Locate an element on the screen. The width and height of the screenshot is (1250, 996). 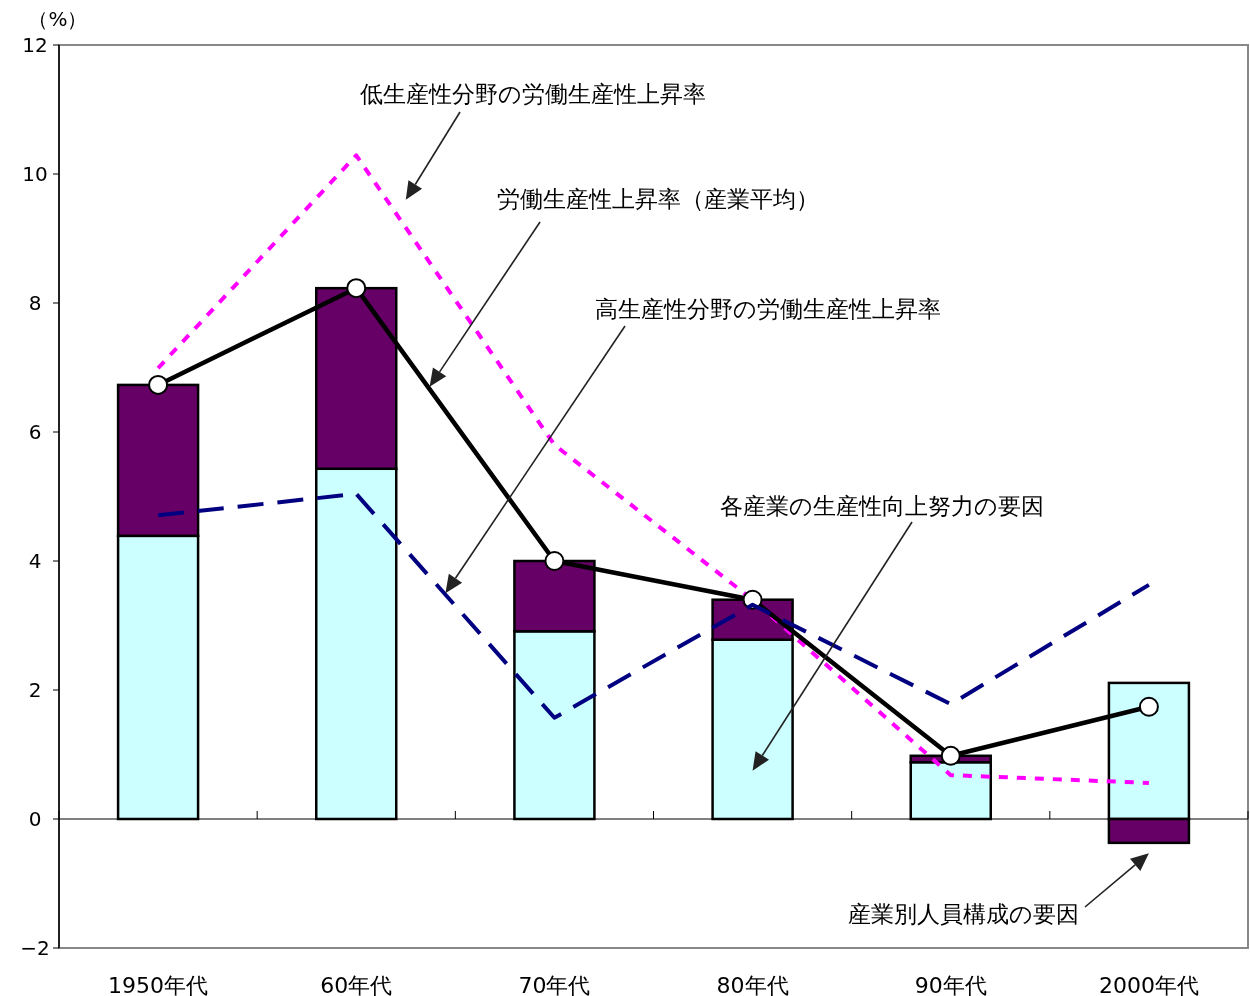
y-tick-label: 8 is located at coordinates (35, 303).